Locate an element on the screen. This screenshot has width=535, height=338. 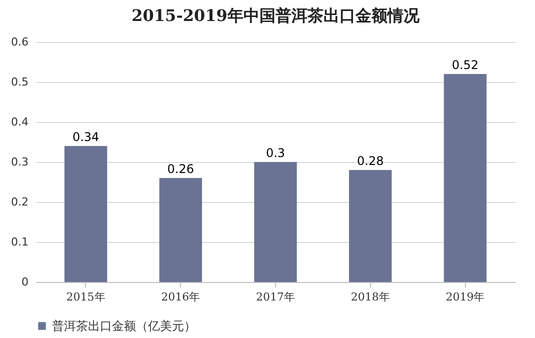
data-label: 0.52 is located at coordinates (465, 65).